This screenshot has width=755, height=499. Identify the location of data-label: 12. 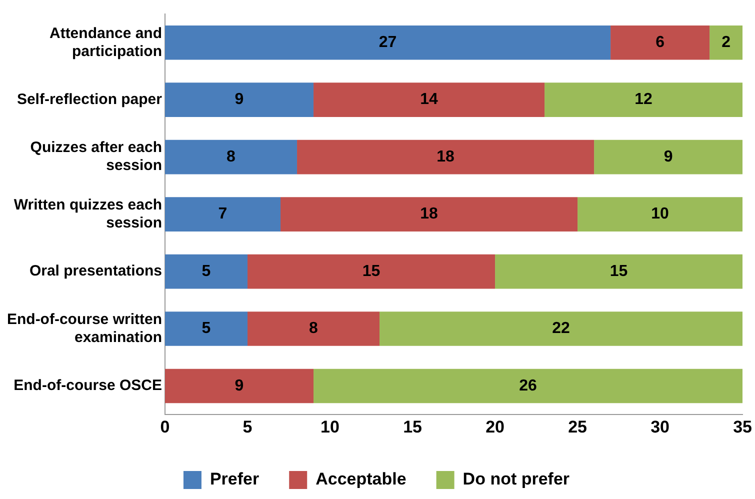
(643, 99).